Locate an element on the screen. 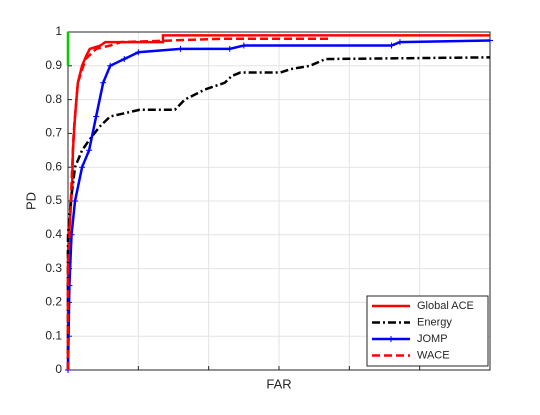 The width and height of the screenshot is (540, 415). legend-label: Global ACE is located at coordinates (445, 306).